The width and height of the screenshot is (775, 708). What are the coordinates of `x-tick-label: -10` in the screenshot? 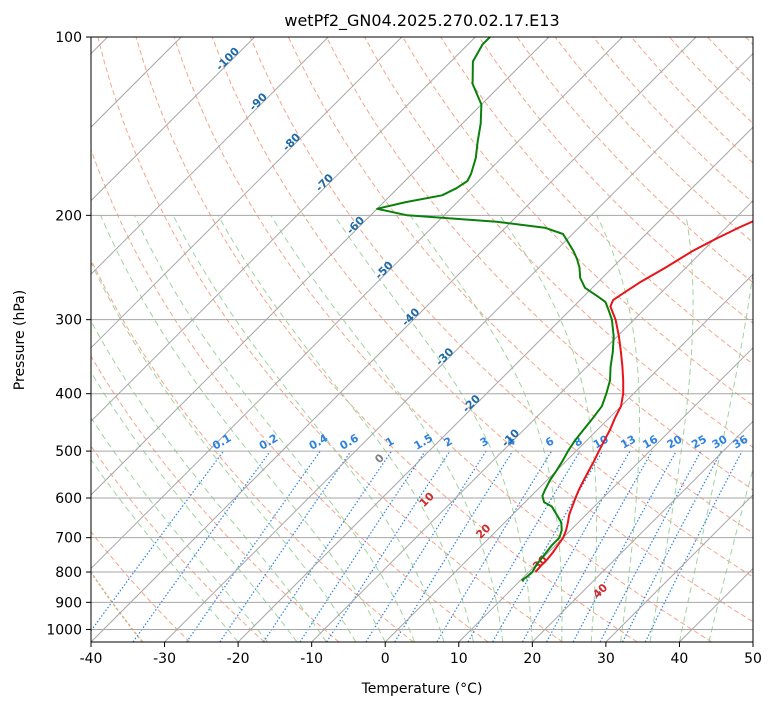 It's located at (311, 659).